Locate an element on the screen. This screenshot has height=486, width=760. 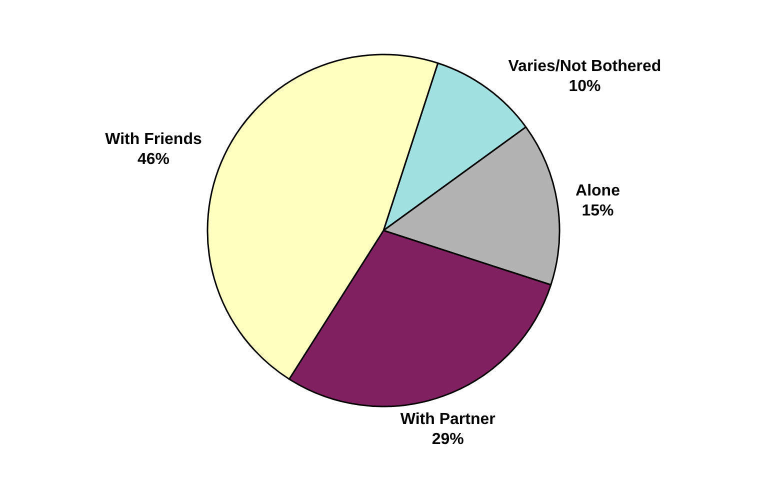
data-label: 10% is located at coordinates (584, 87).